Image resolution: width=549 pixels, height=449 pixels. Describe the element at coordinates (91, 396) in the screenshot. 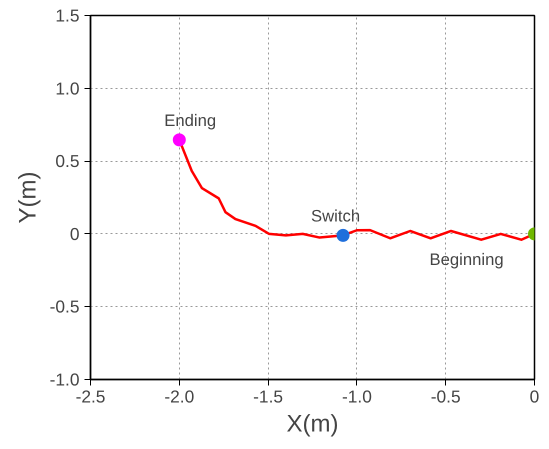

I see `x-tick-label: -2.5` at that location.